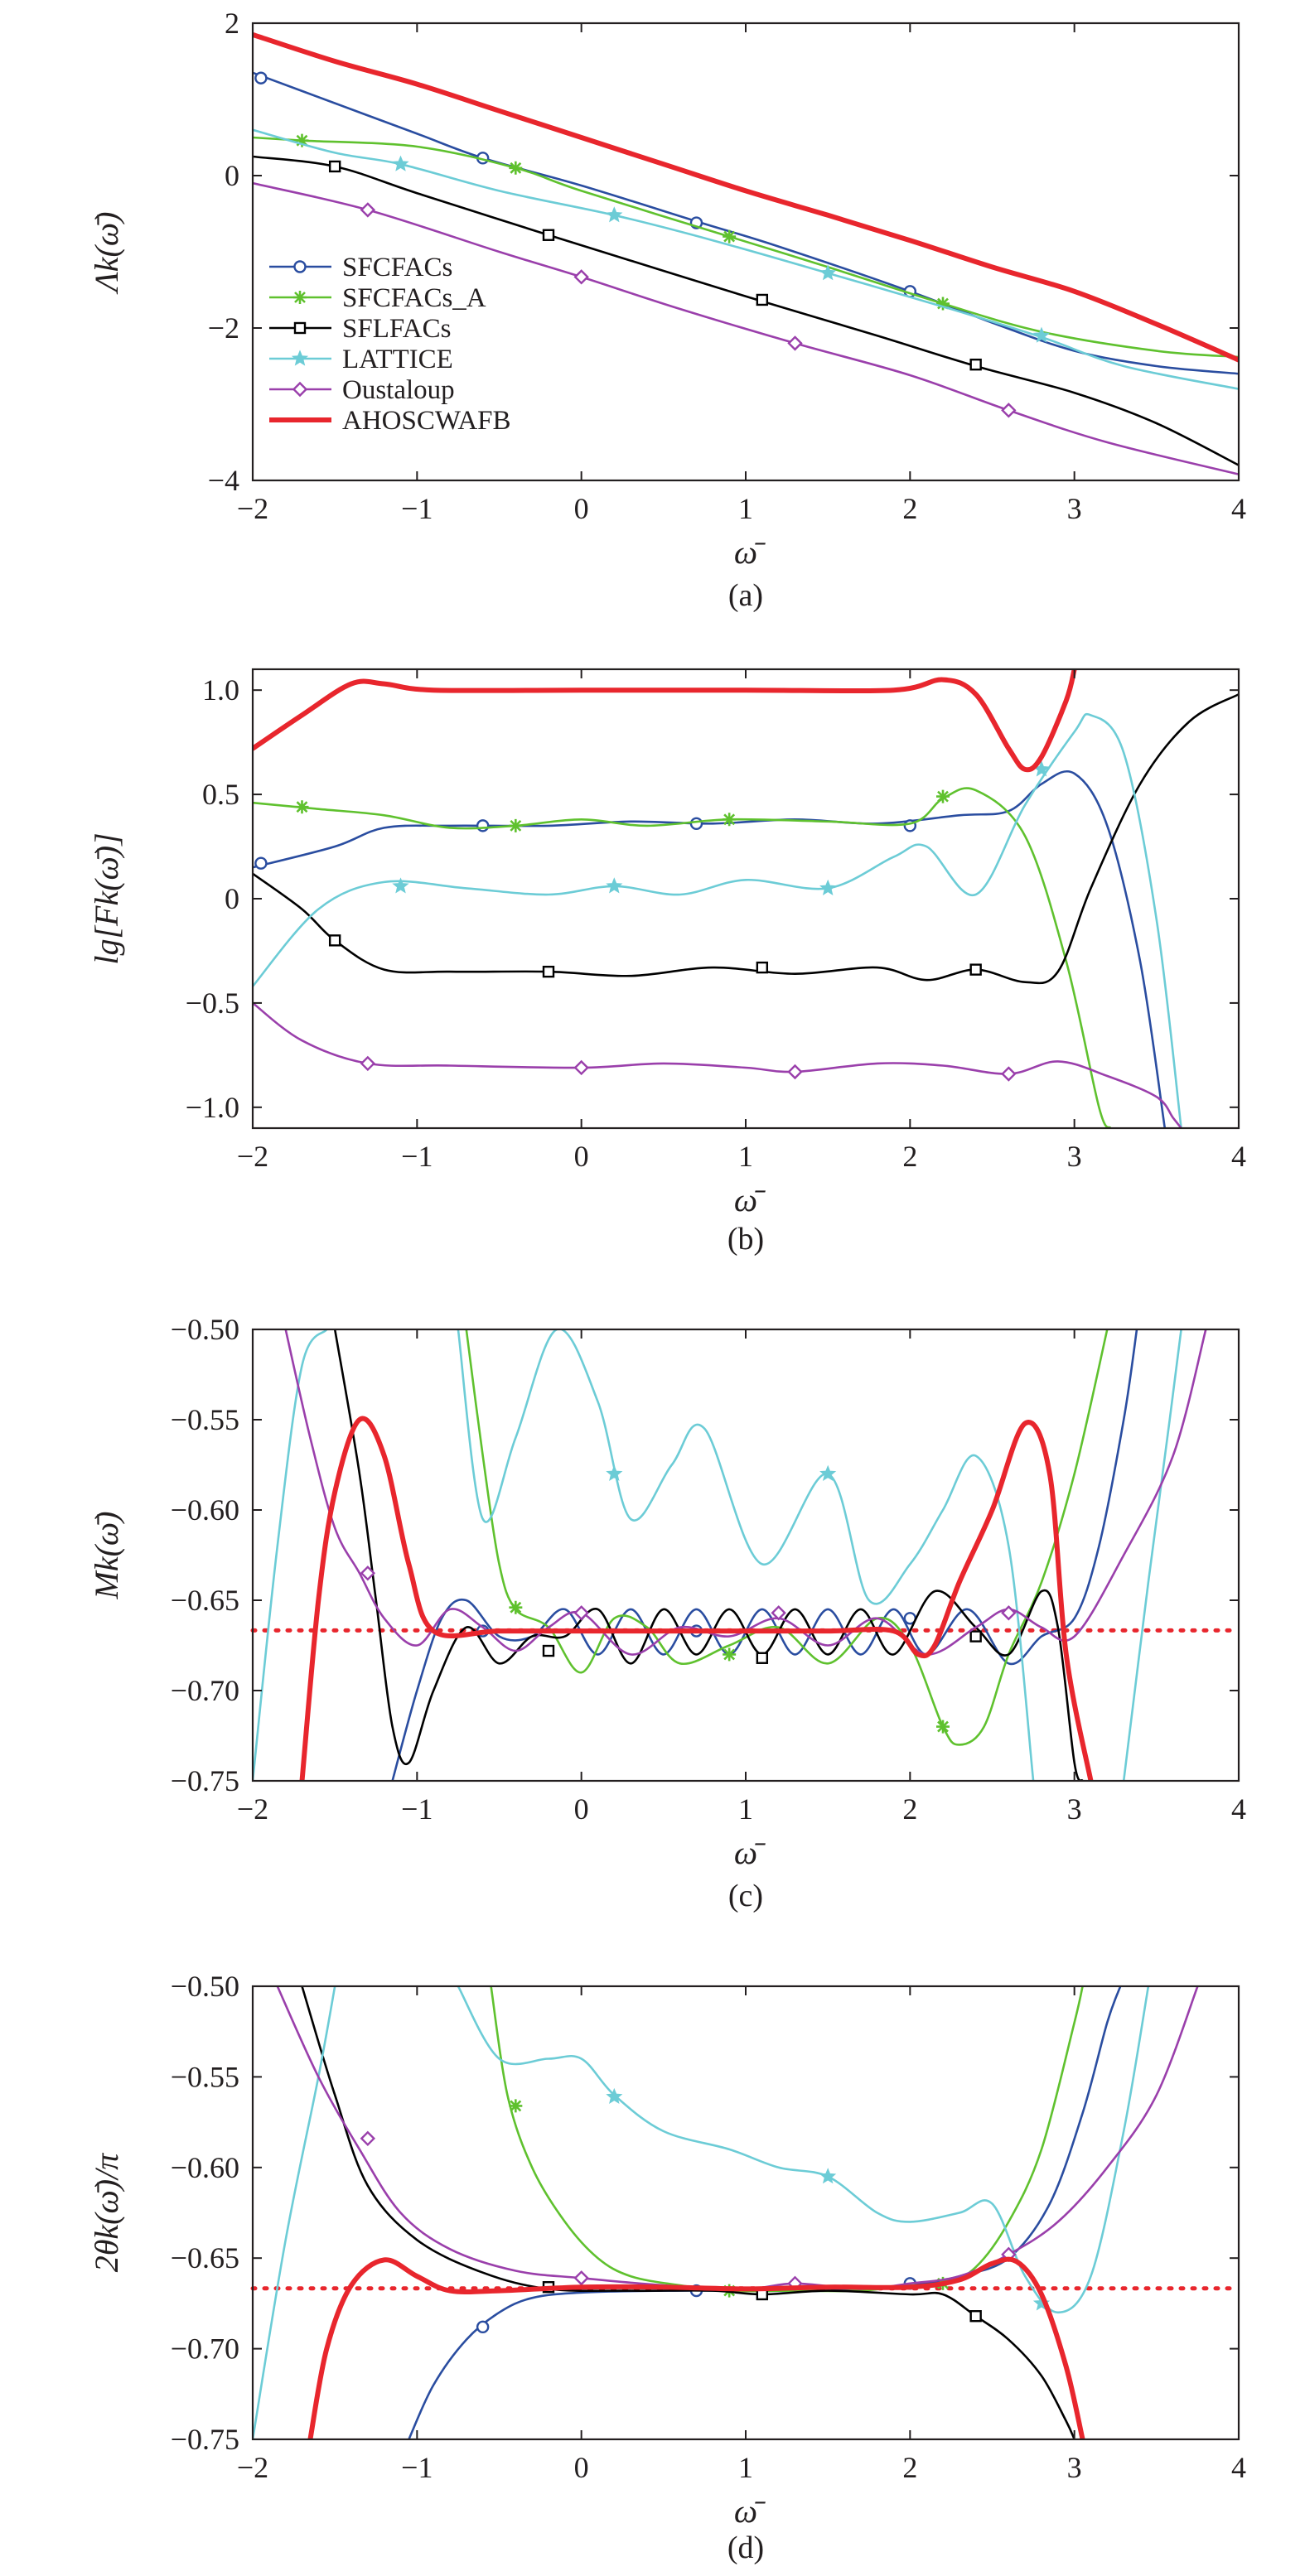 The height and width of the screenshot is (2576, 1305). I want to click on legend-sfcfacs-marker, so click(300, 266).